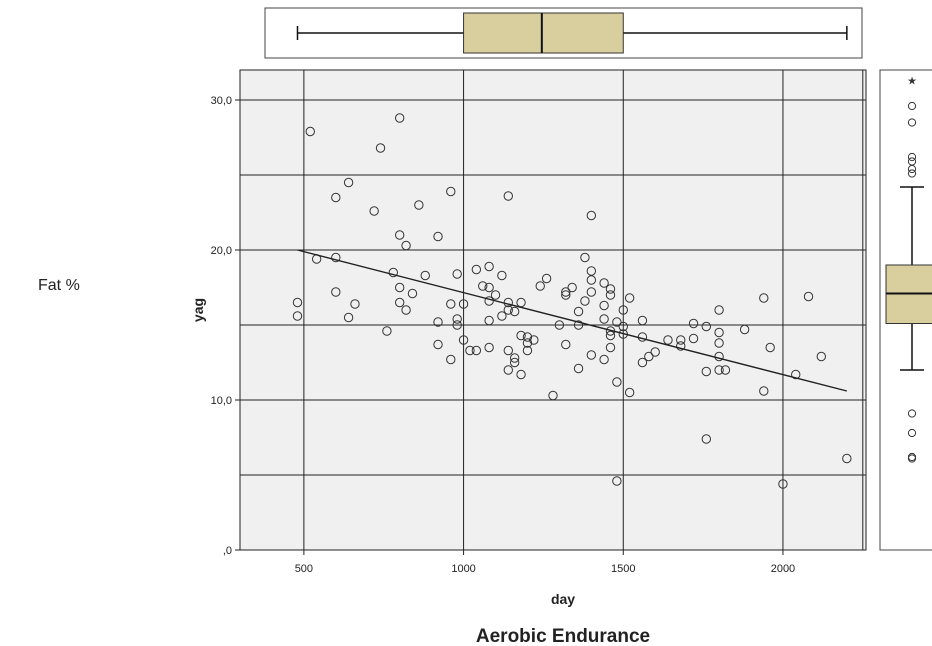  What do you see at coordinates (221, 401) in the screenshot?
I see `y-tick-label: 10,0` at bounding box center [221, 401].